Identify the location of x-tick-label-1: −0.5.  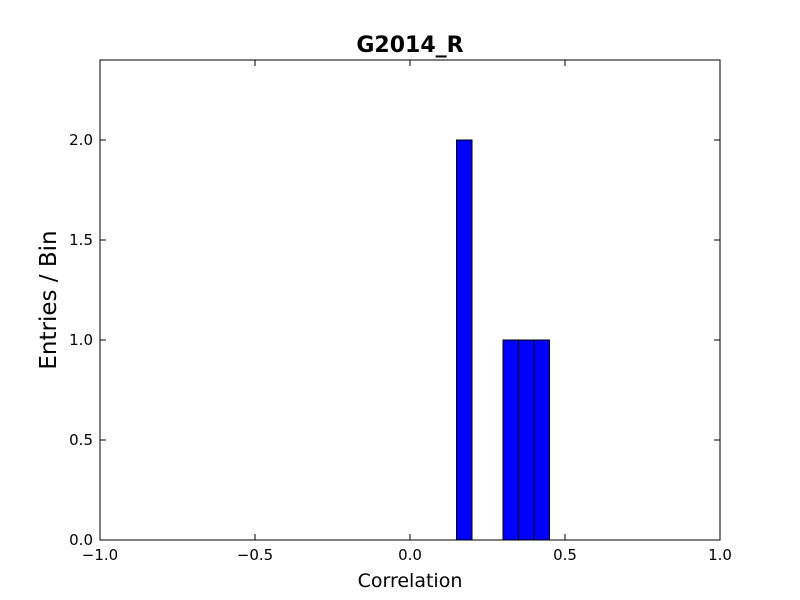
(255, 555).